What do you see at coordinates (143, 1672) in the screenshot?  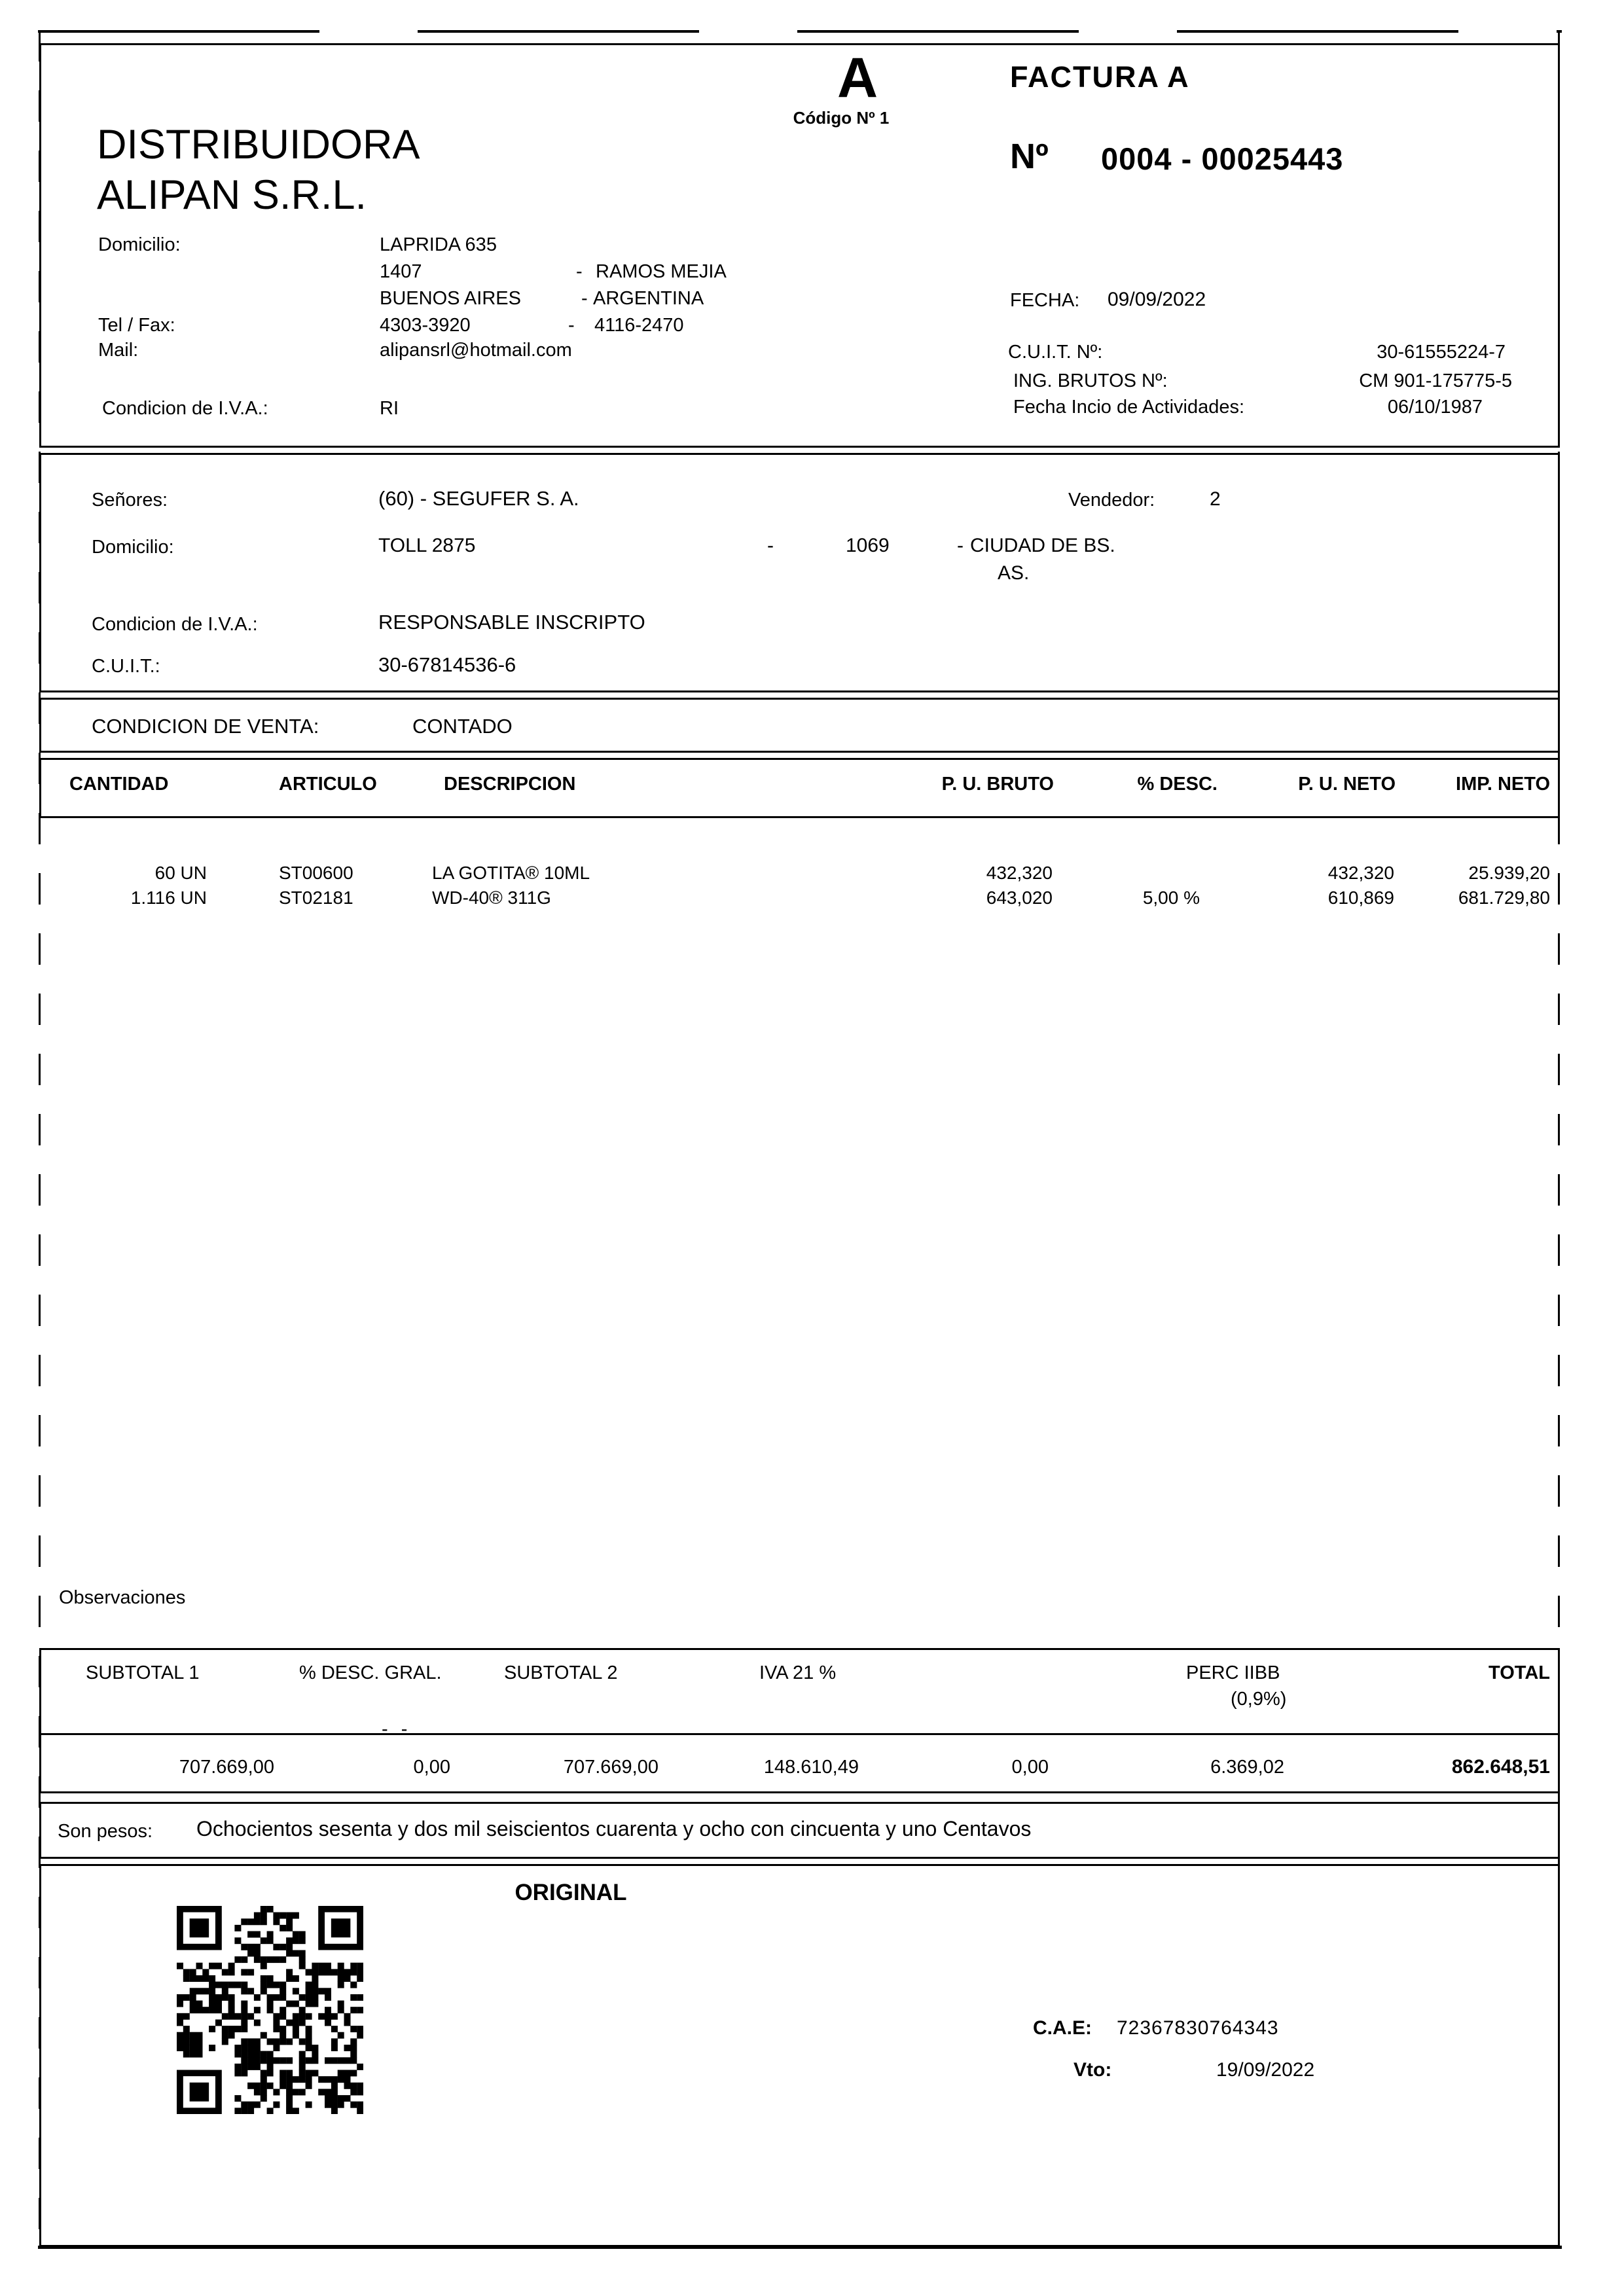 I see `total-header-subtotal1: SUBTOTAL 1` at bounding box center [143, 1672].